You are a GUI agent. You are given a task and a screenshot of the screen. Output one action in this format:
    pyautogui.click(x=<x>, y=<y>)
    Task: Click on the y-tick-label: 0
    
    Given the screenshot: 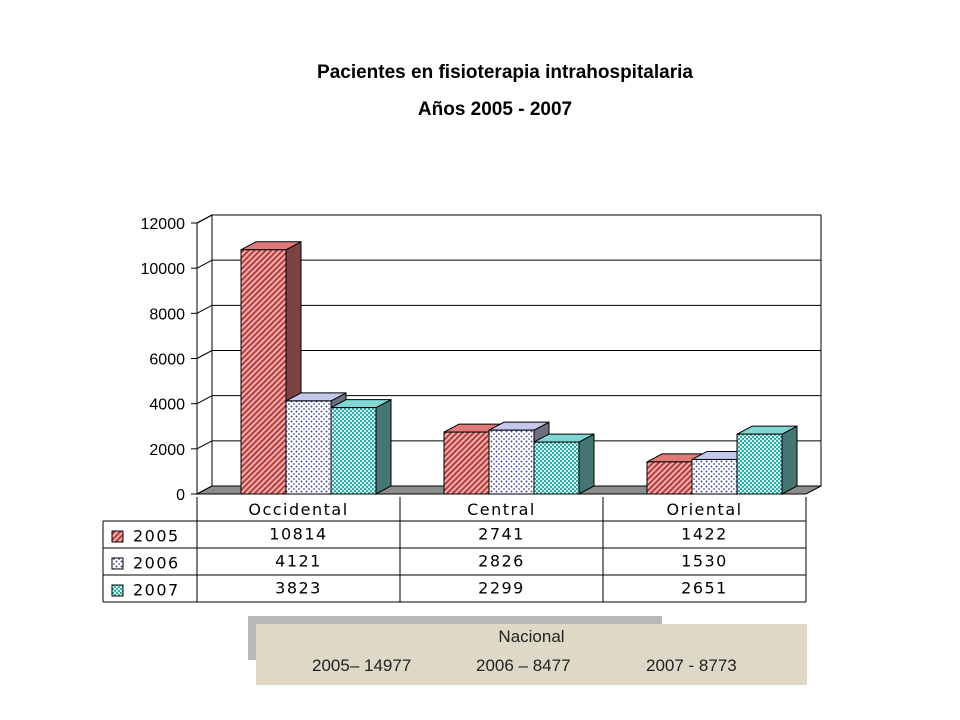 What is the action you would take?
    pyautogui.click(x=180, y=495)
    